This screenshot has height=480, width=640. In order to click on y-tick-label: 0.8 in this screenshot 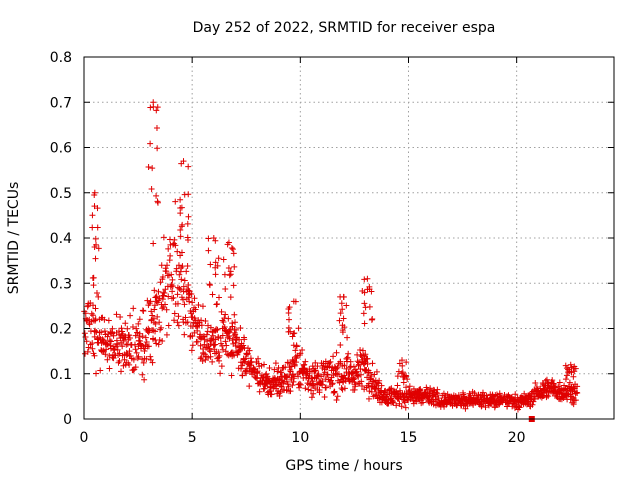, I will do `click(61, 58)`.